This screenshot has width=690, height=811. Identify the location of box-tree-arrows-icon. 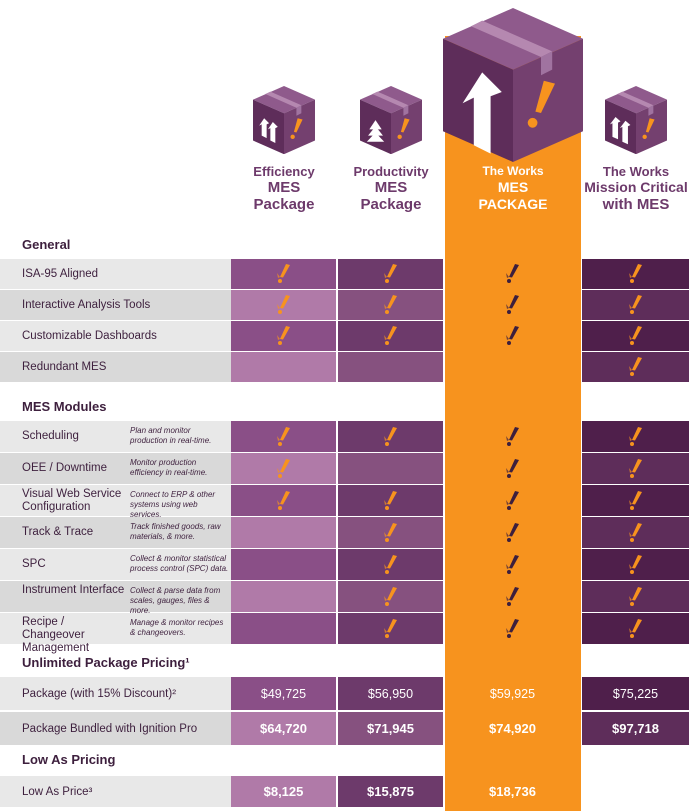
(391, 122).